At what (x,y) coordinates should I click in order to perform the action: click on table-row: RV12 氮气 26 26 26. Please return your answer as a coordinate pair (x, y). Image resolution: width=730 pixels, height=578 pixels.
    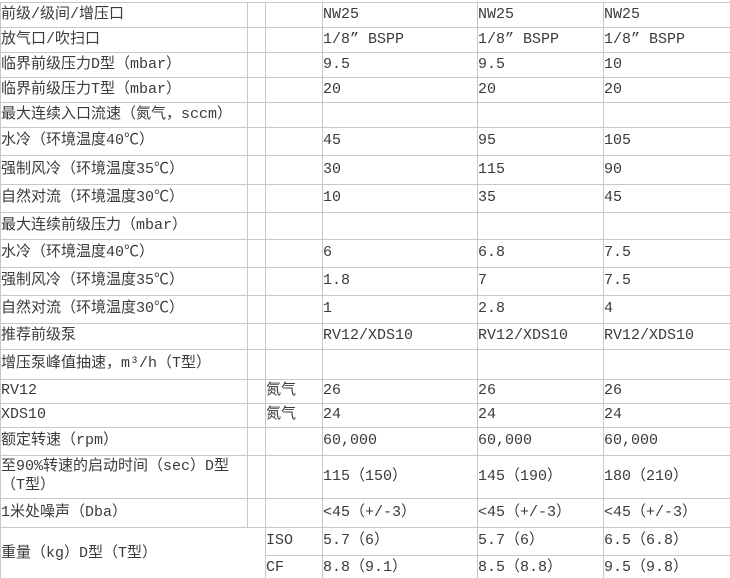
    Looking at the image, I should click on (365, 391).